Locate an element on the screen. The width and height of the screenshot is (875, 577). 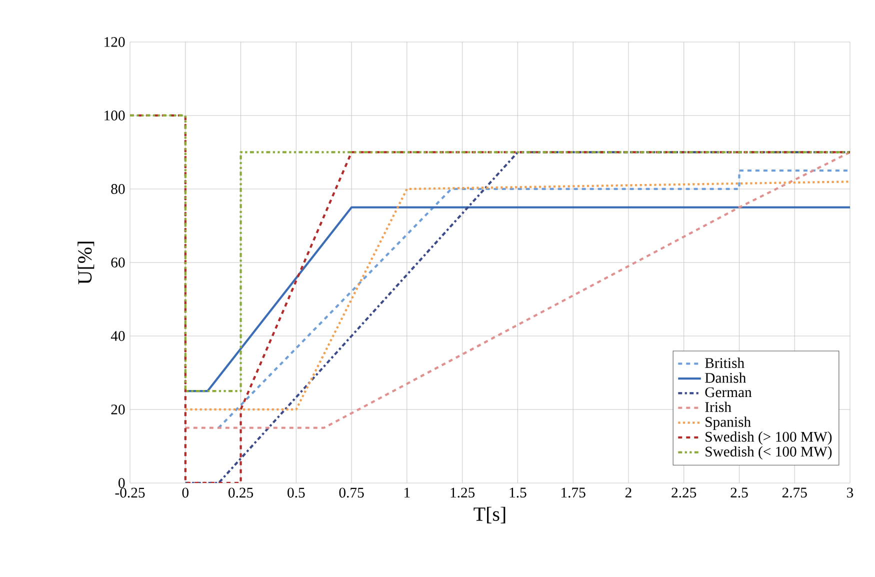
x-tick-label: 1.25 is located at coordinates (462, 493).